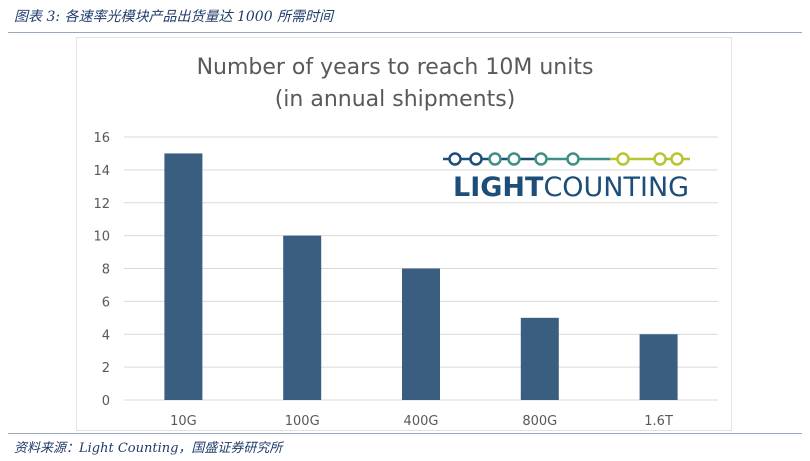 This screenshot has height=461, width=810. Describe the element at coordinates (101, 237) in the screenshot. I see `y-tick-label: 10` at that location.